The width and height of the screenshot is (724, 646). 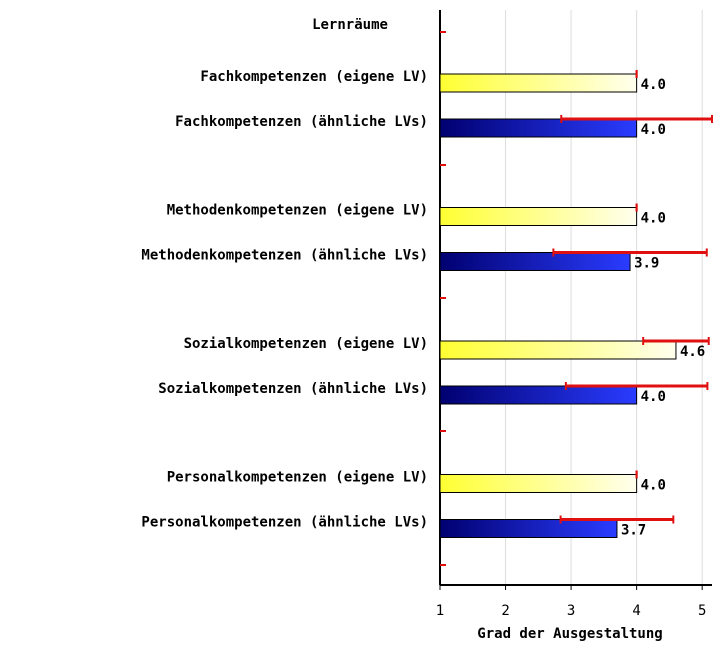 What do you see at coordinates (314, 77) in the screenshot?
I see `y-tick-label: Fachkompetenzen (eigene LV)` at bounding box center [314, 77].